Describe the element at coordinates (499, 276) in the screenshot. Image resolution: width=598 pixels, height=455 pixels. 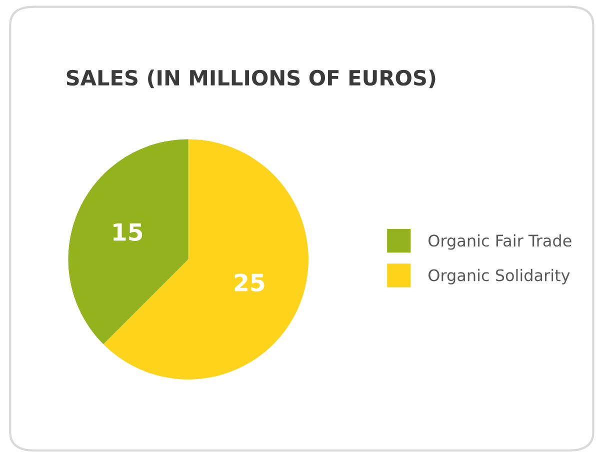
I see `legend-label: Organic Solidarity` at that location.